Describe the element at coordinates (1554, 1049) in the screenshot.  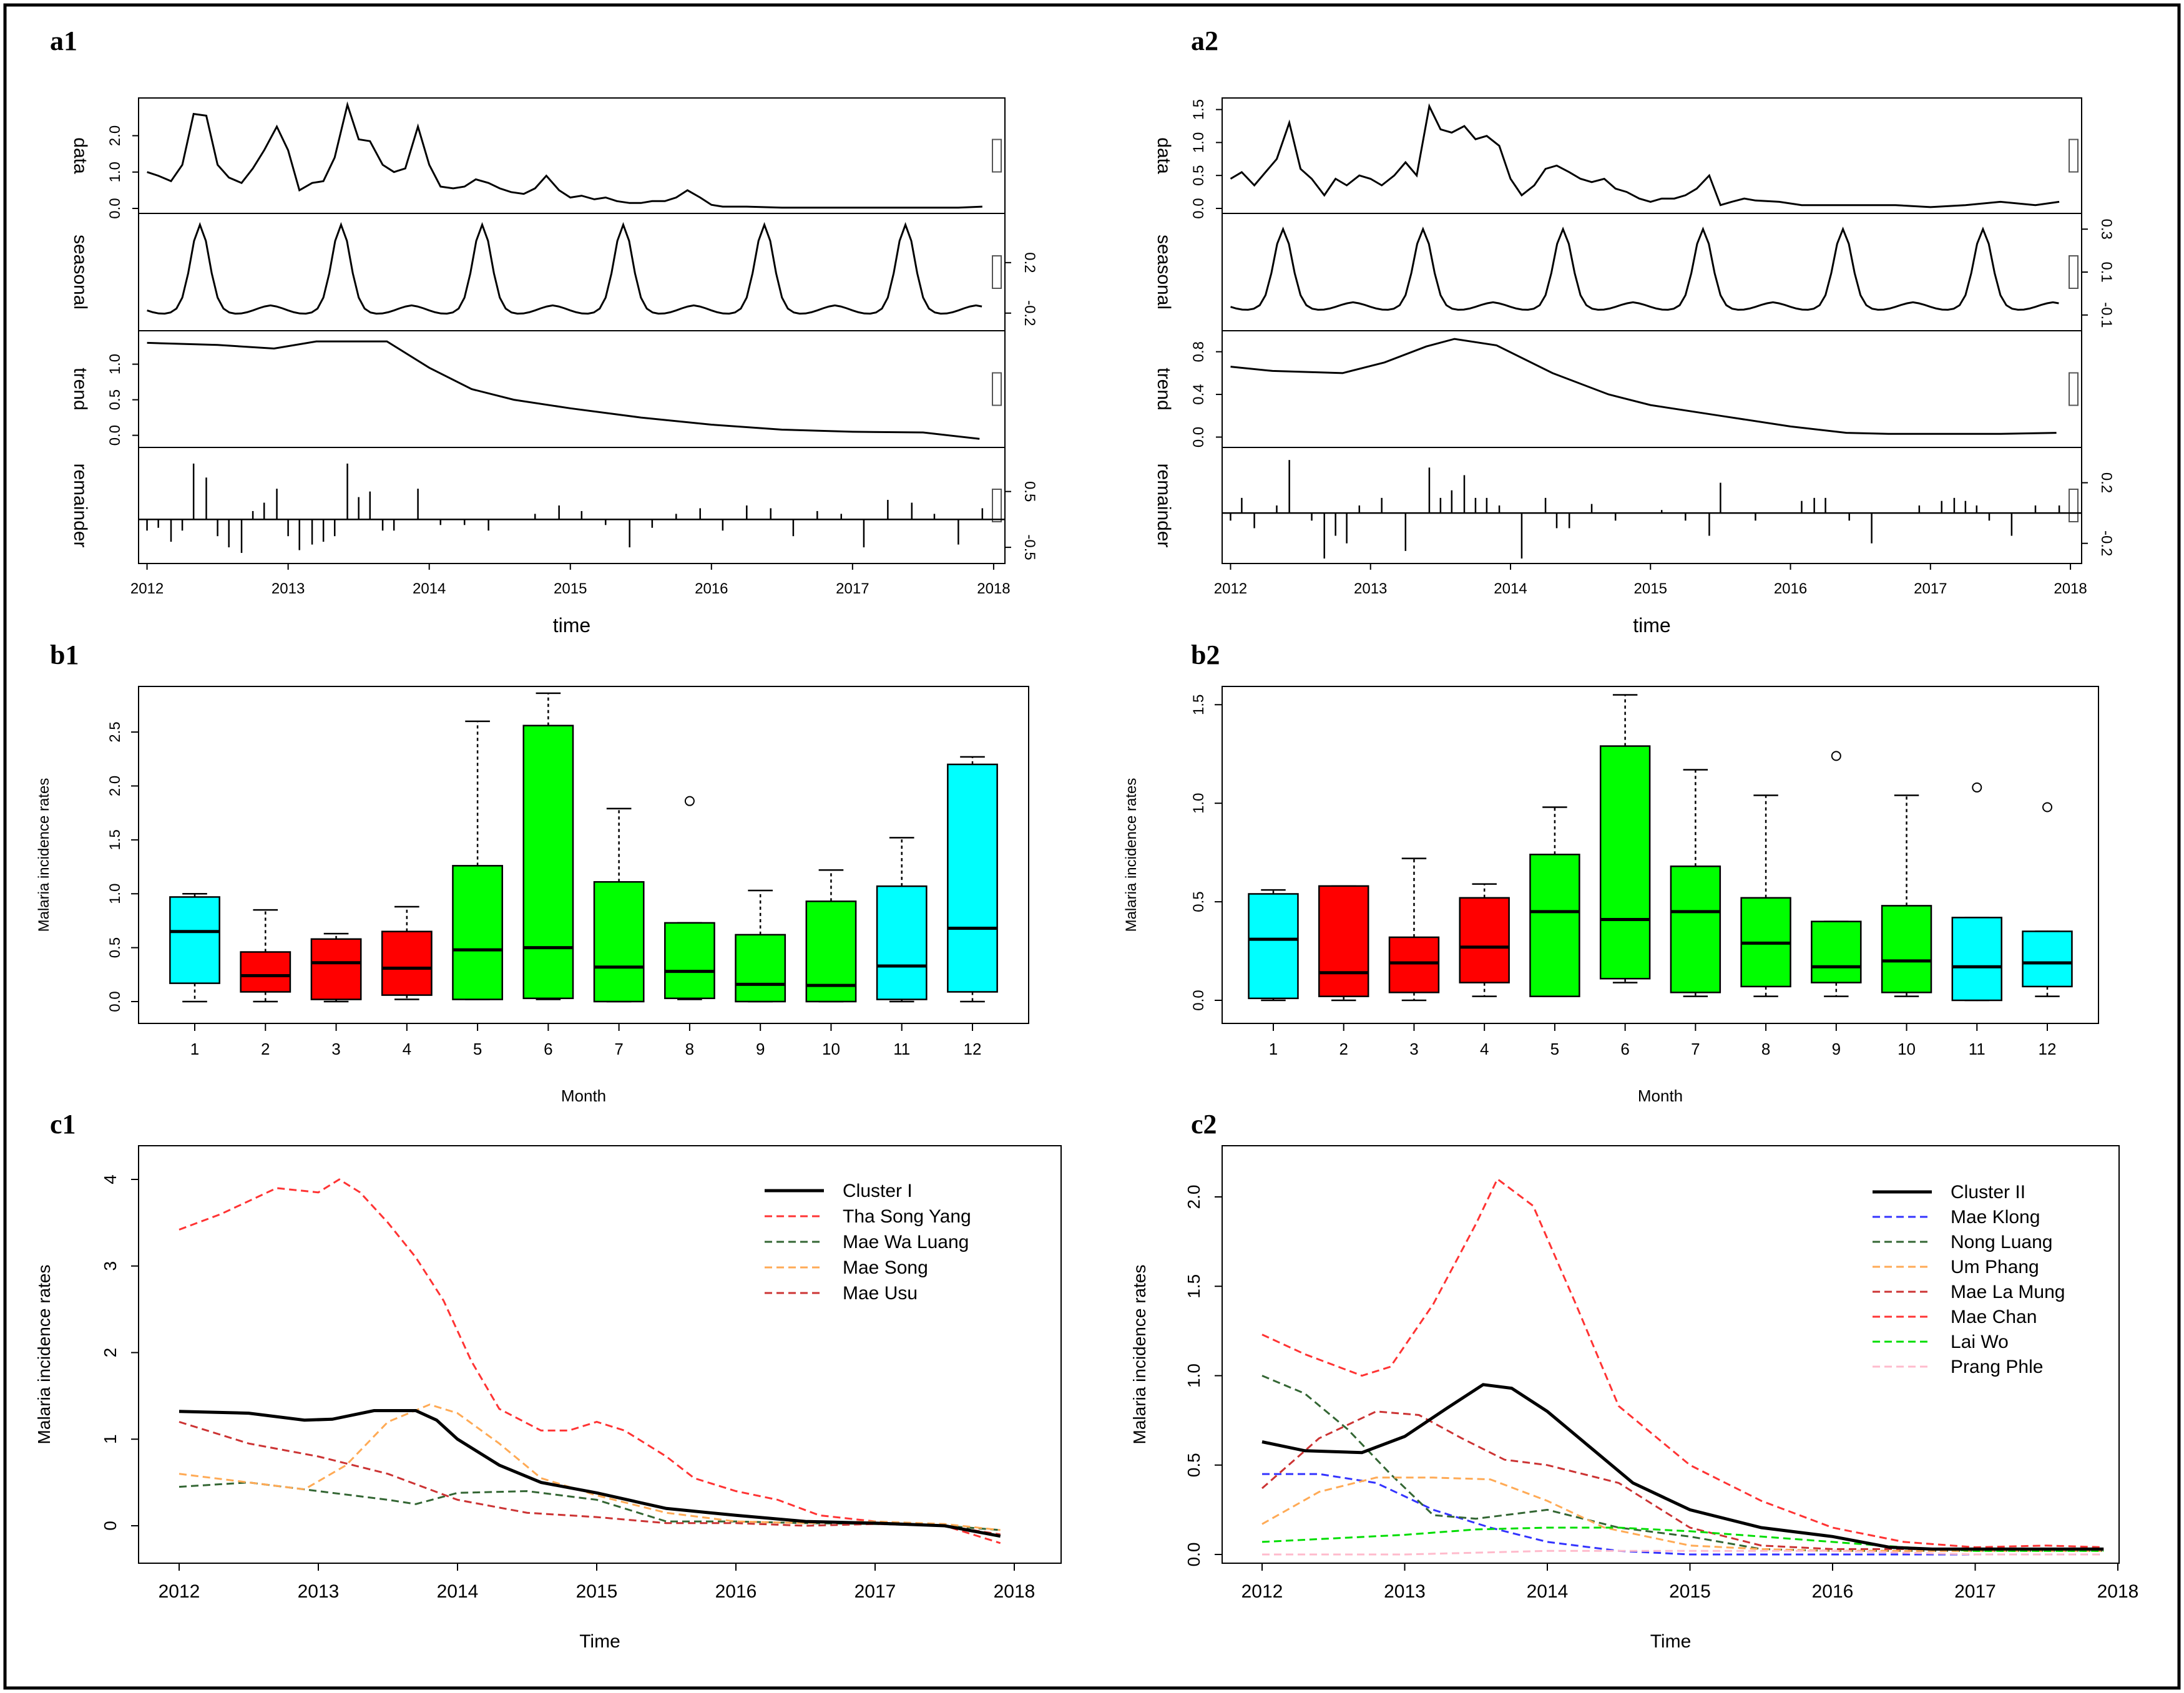
I see `box-xtick-label: 5` at that location.